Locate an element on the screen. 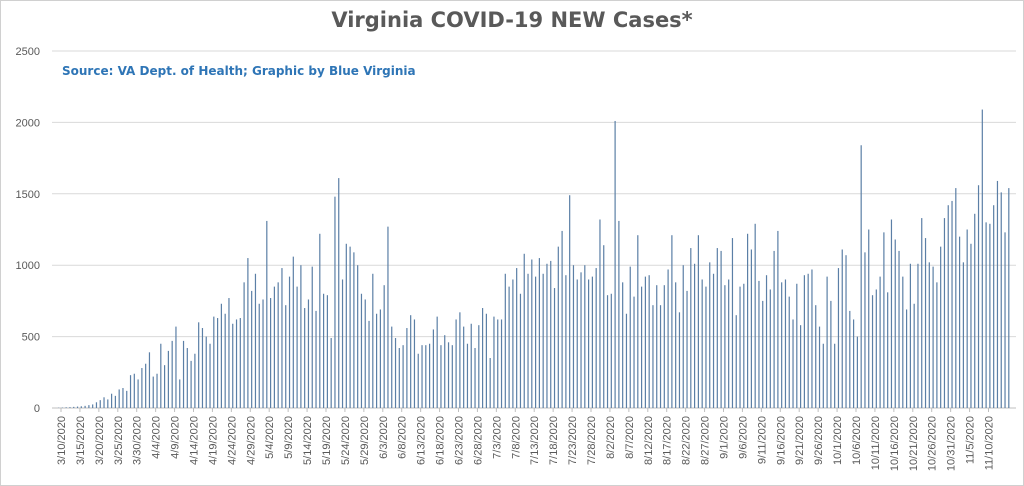 Image resolution: width=1024 pixels, height=486 pixels. y-axis: 0 500 1000 1500 2000 2500 is located at coordinates (28, 230).